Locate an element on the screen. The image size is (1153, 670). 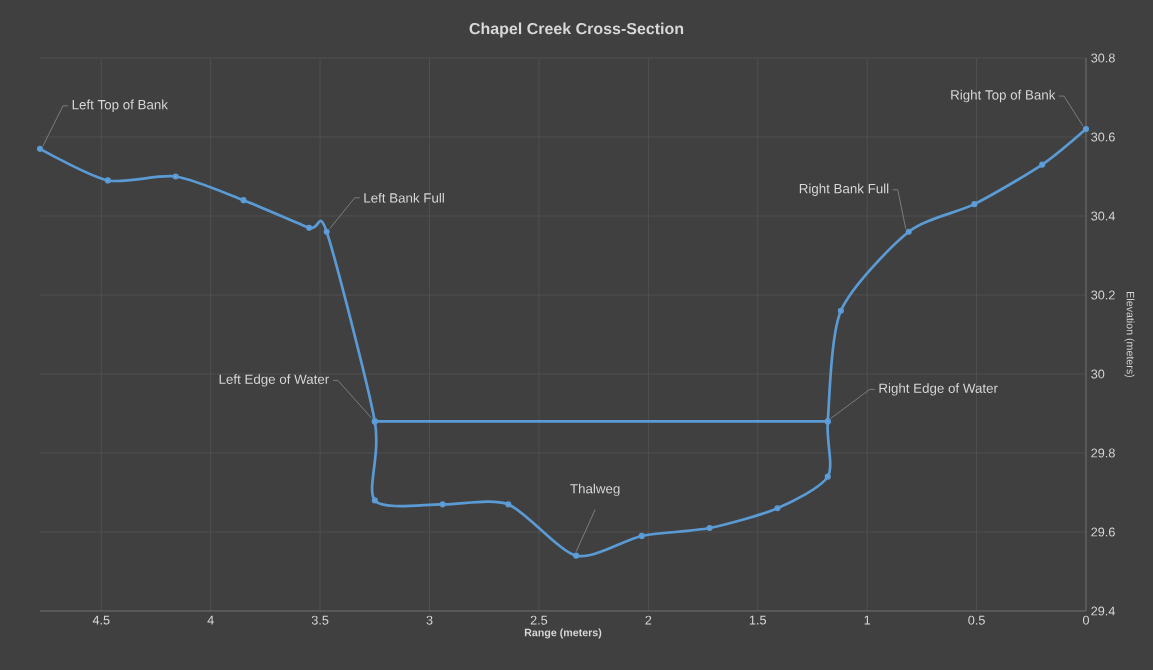
y-axis-title: Elevation (meters) is located at coordinates (1129, 335).